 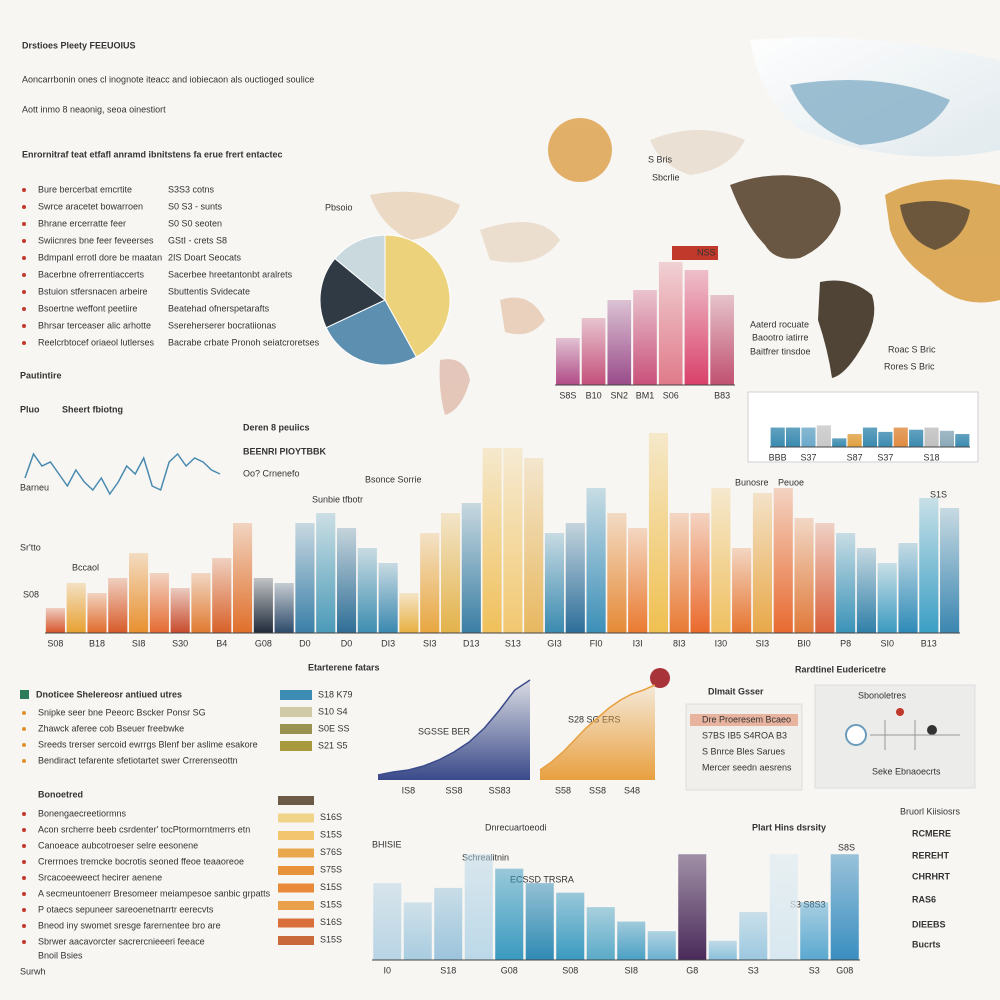 I want to click on area-line, so click(x=454, y=727).